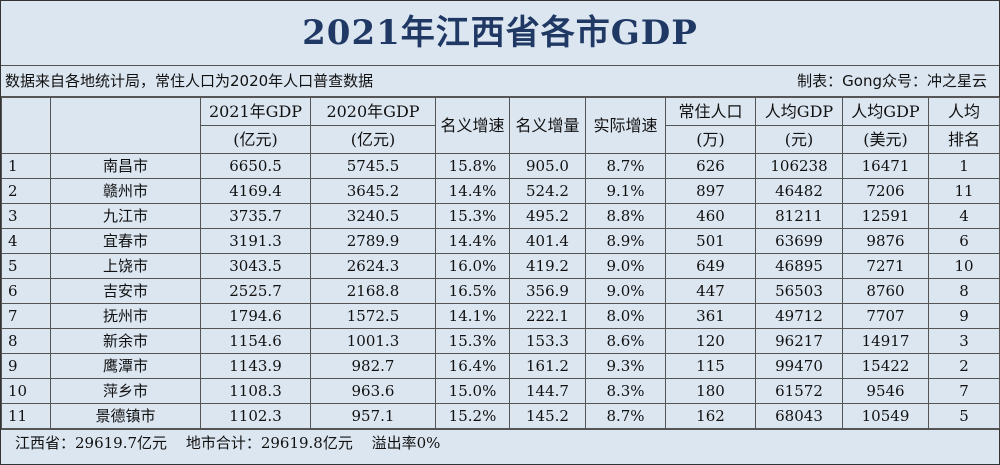  Describe the element at coordinates (799, 139) in the screenshot. I see `header-per-capita-cny-unit: (元)` at that location.